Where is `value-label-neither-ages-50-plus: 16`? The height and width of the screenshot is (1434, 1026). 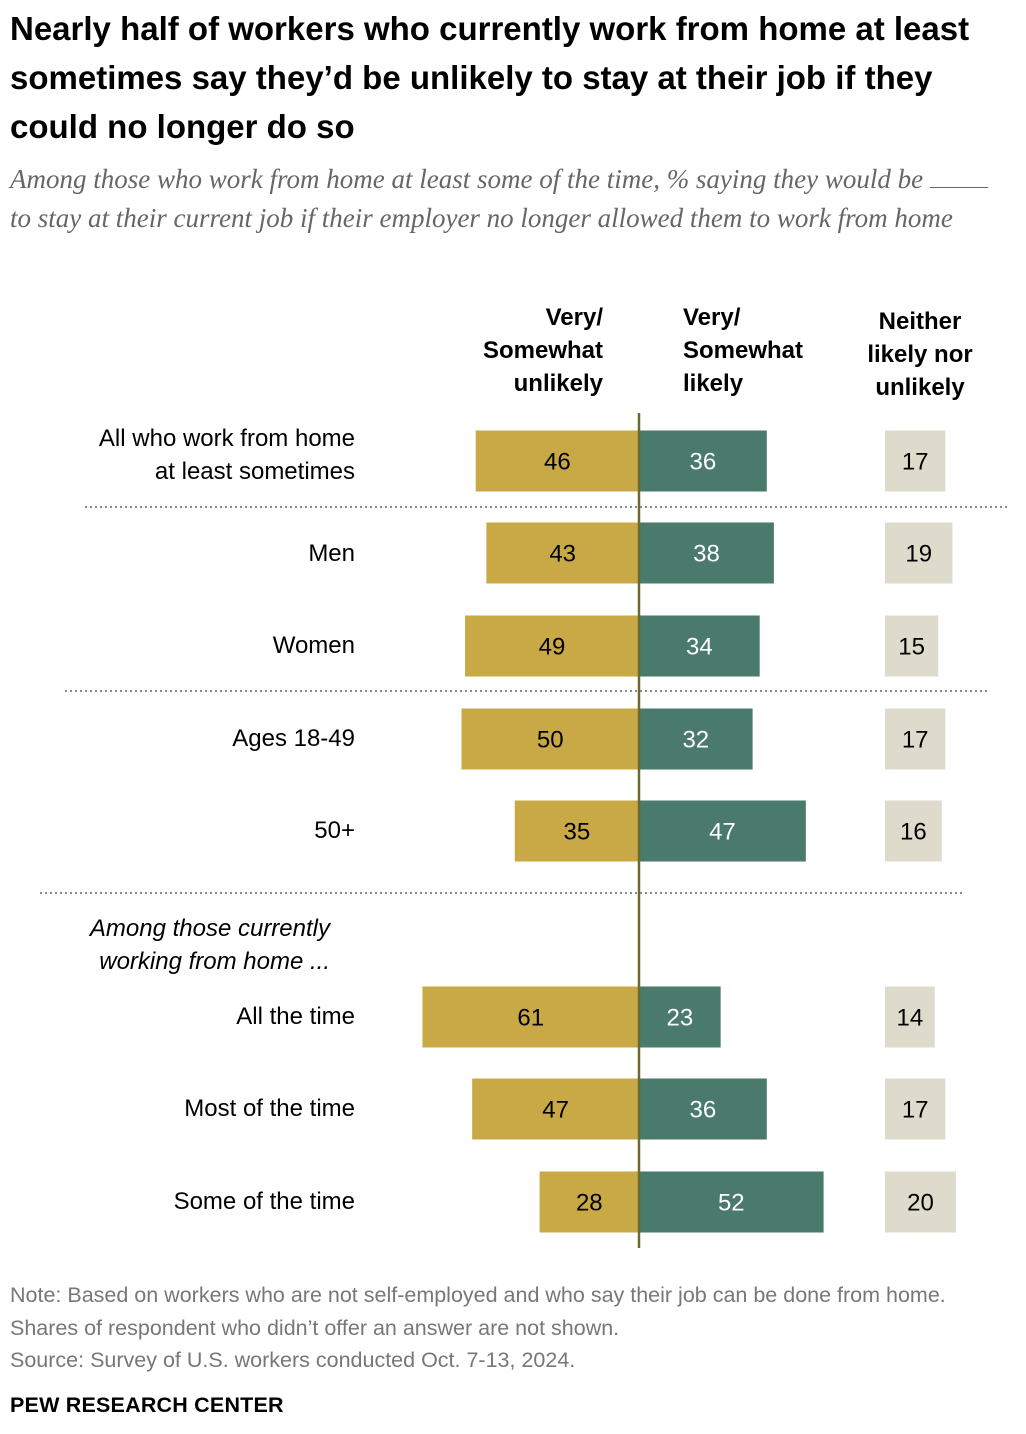
value-label-neither-ages-50-plus: 16 is located at coordinates (913, 832).